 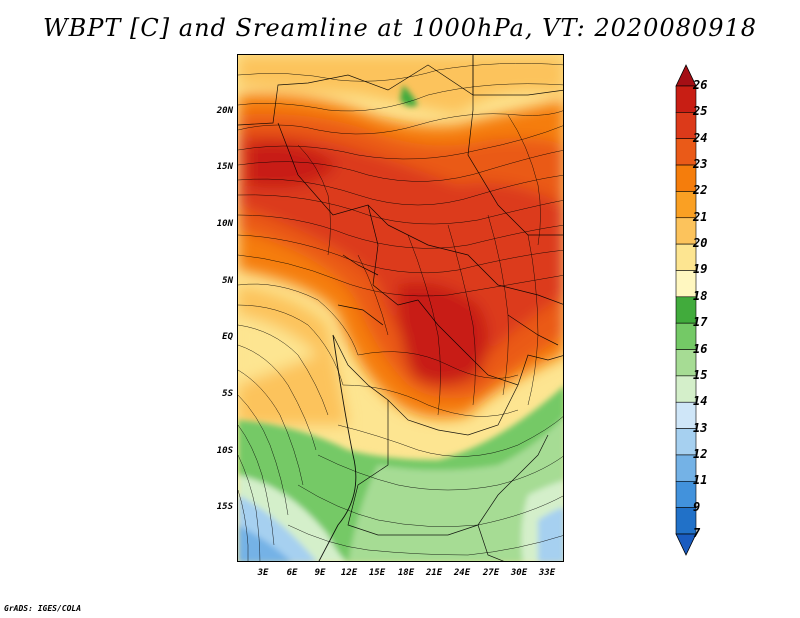 I want to click on colorbar-label: 12, so click(x=700, y=453).